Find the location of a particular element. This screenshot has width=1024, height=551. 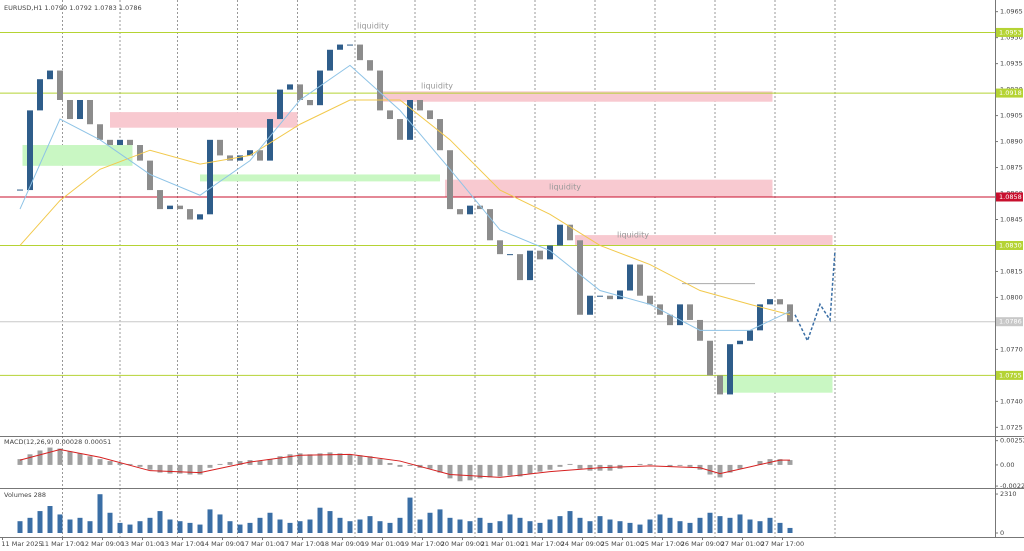

y-tick-label: 0.00252 is located at coordinates (1012, 441).